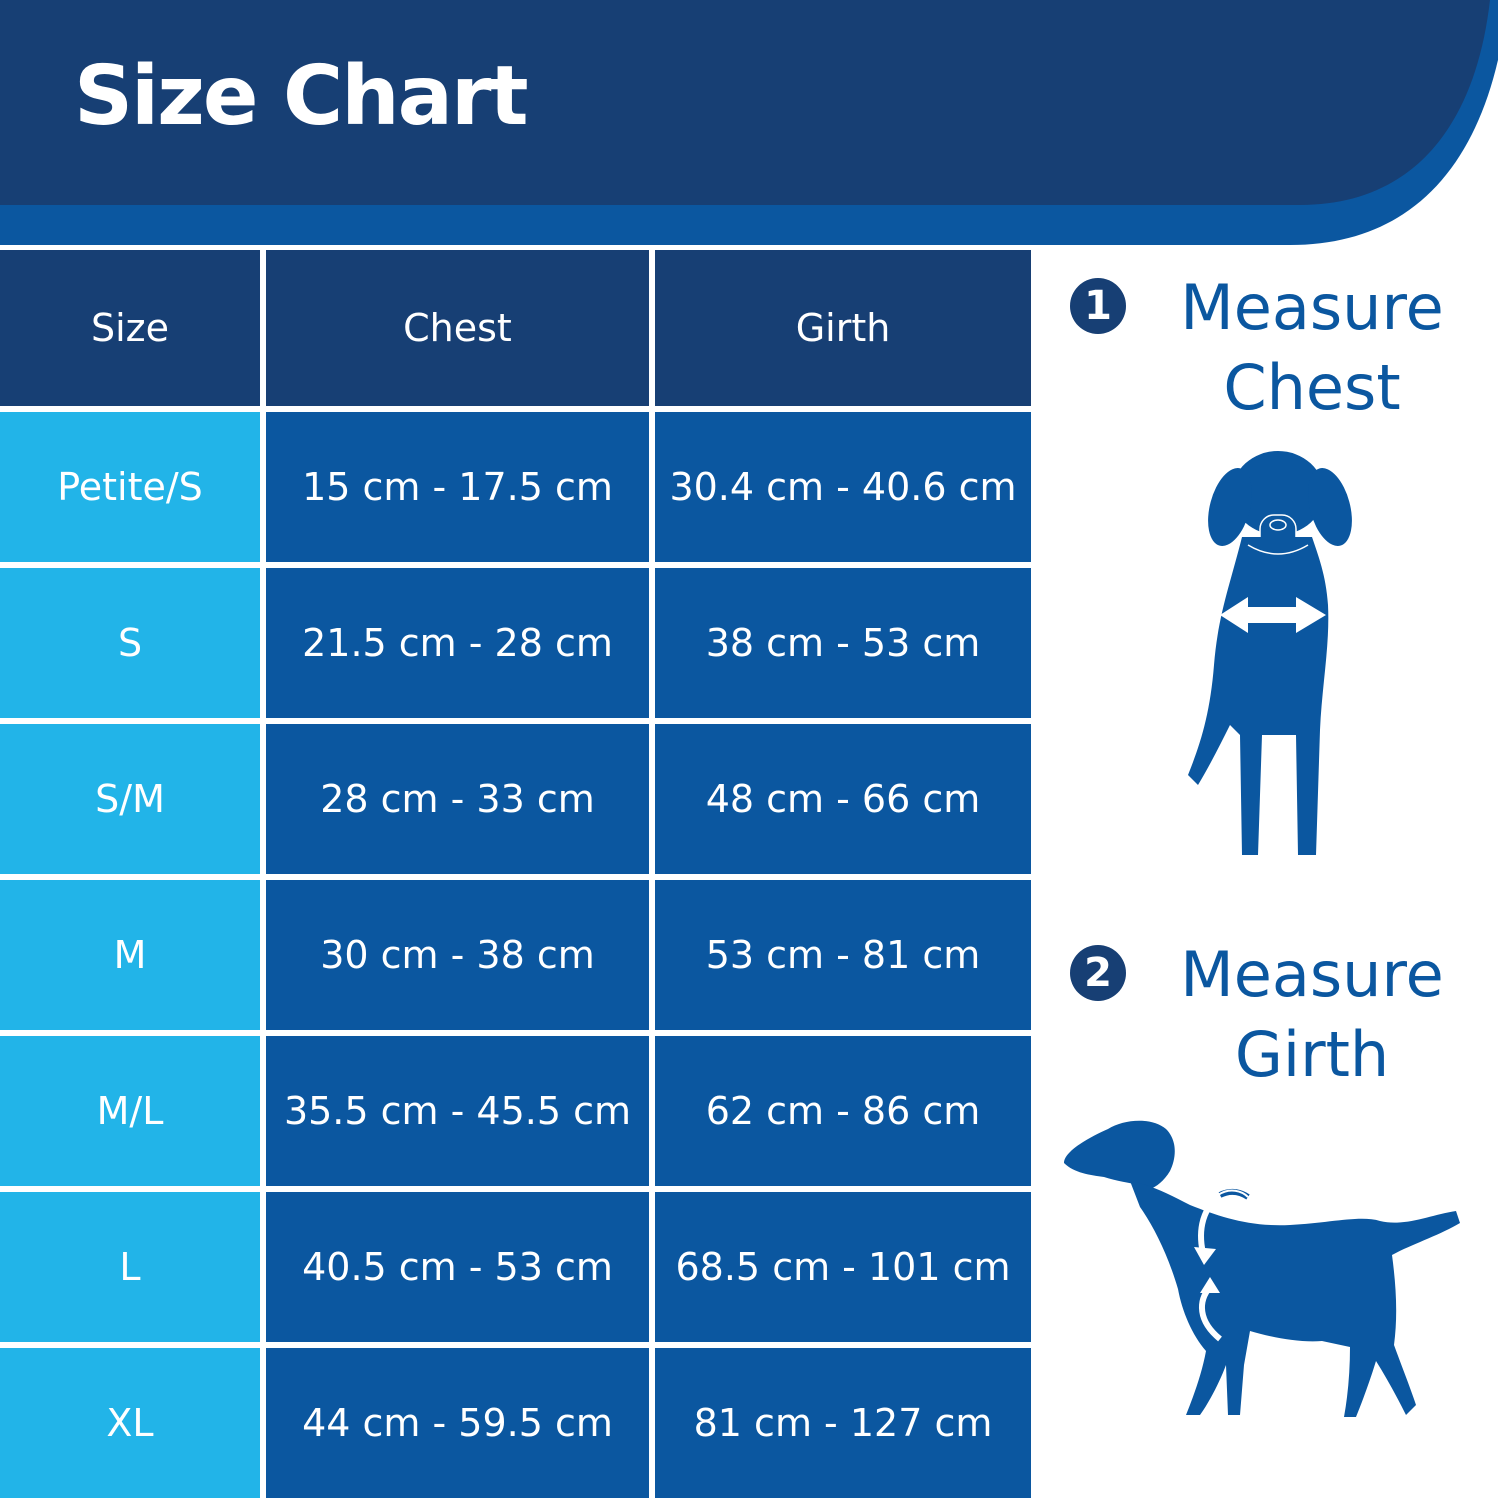 The image size is (1498, 1500). I want to click on size-cell: Petite/S, so click(130, 487).